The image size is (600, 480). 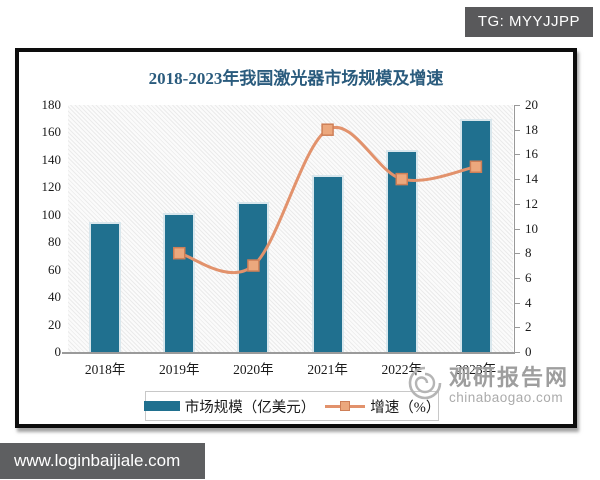 I want to click on legend: 市场规模（亿美元） 增速（%）, so click(x=291, y=406).